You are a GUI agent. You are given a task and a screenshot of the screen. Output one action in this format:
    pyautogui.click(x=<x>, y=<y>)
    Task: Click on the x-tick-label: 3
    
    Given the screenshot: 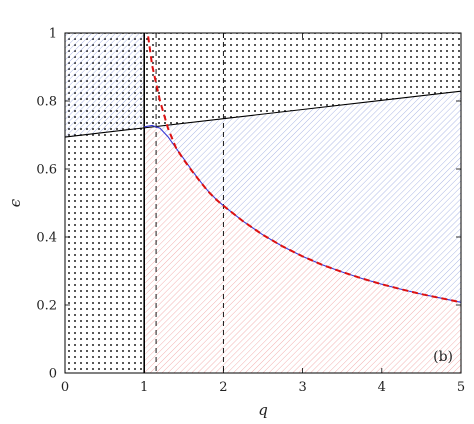 What is the action you would take?
    pyautogui.click(x=302, y=387)
    